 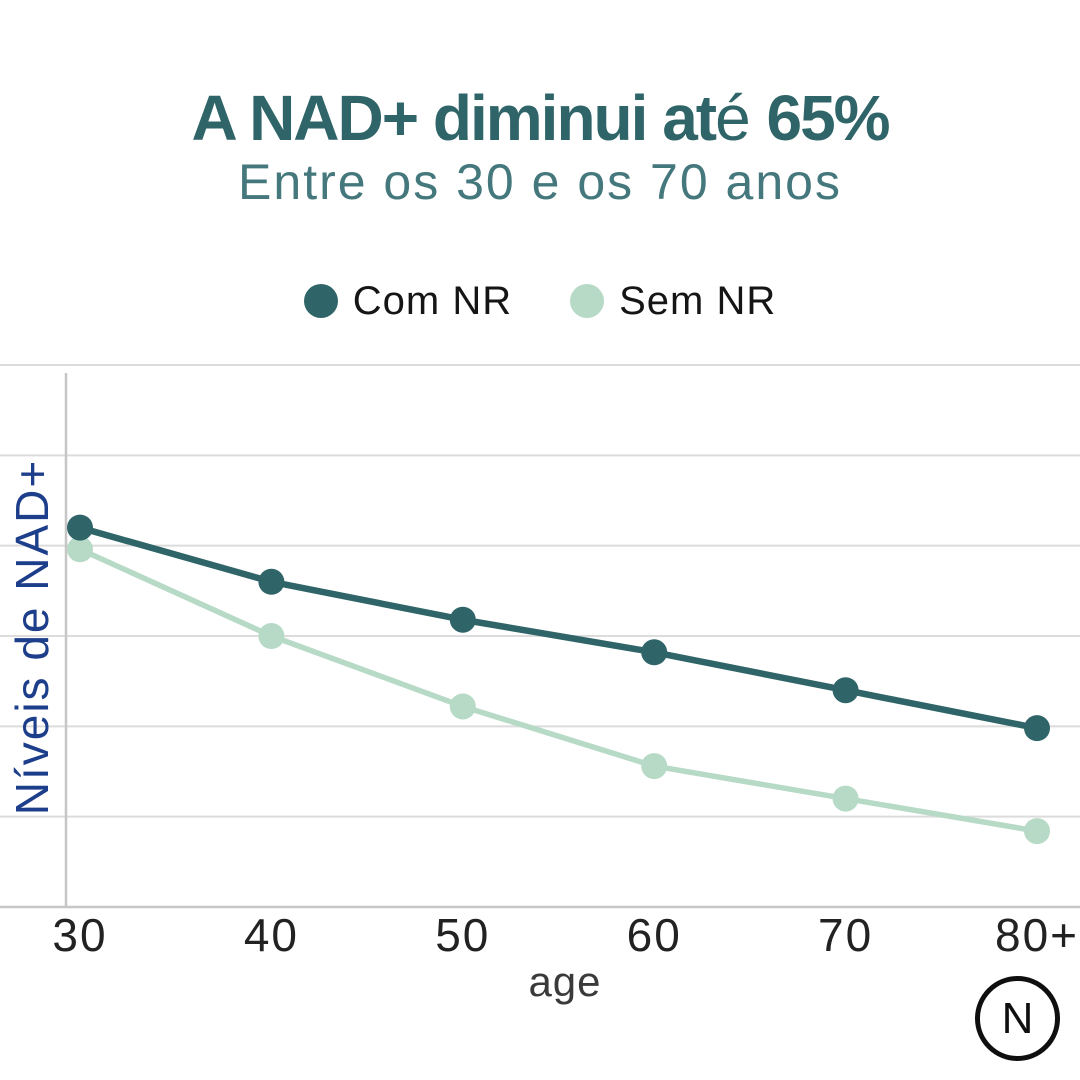 What do you see at coordinates (654, 935) in the screenshot?
I see `x-tick-label: 60` at bounding box center [654, 935].